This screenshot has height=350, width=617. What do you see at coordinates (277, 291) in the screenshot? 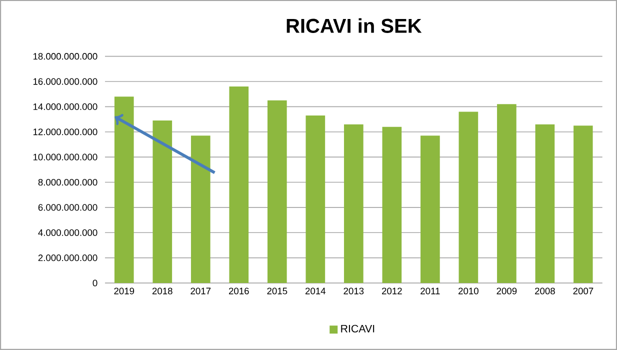
I see `x-tick-label: 2015` at bounding box center [277, 291].